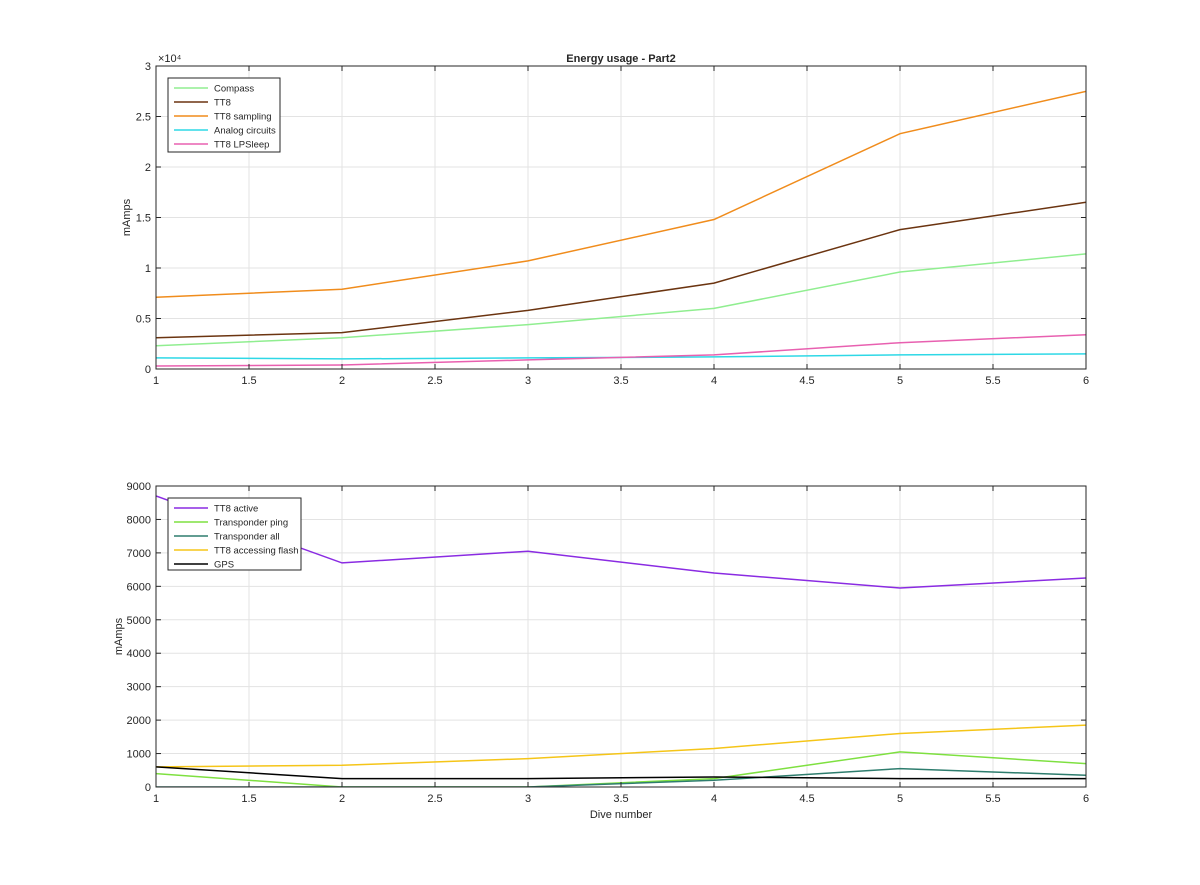  What do you see at coordinates (139, 587) in the screenshot?
I see `y-tick-label: 6000` at bounding box center [139, 587].